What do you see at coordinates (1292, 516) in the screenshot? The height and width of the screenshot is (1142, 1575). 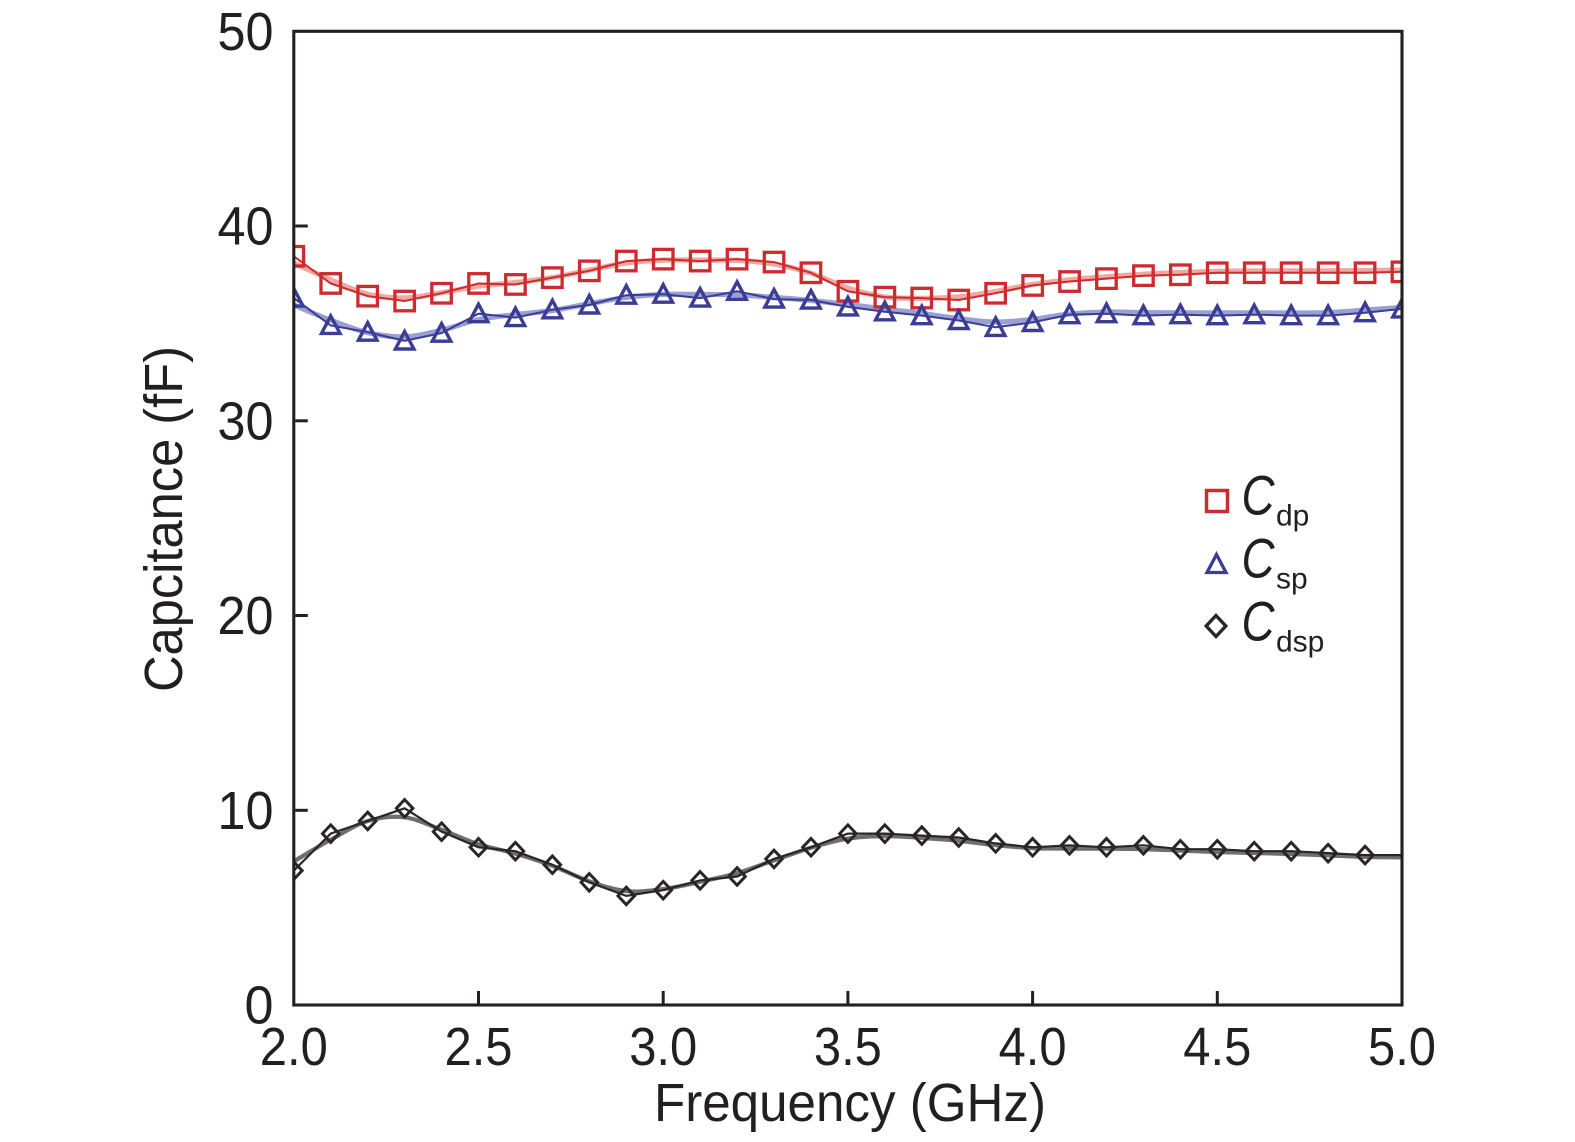 I see `svg-text: dp` at bounding box center [1292, 516].